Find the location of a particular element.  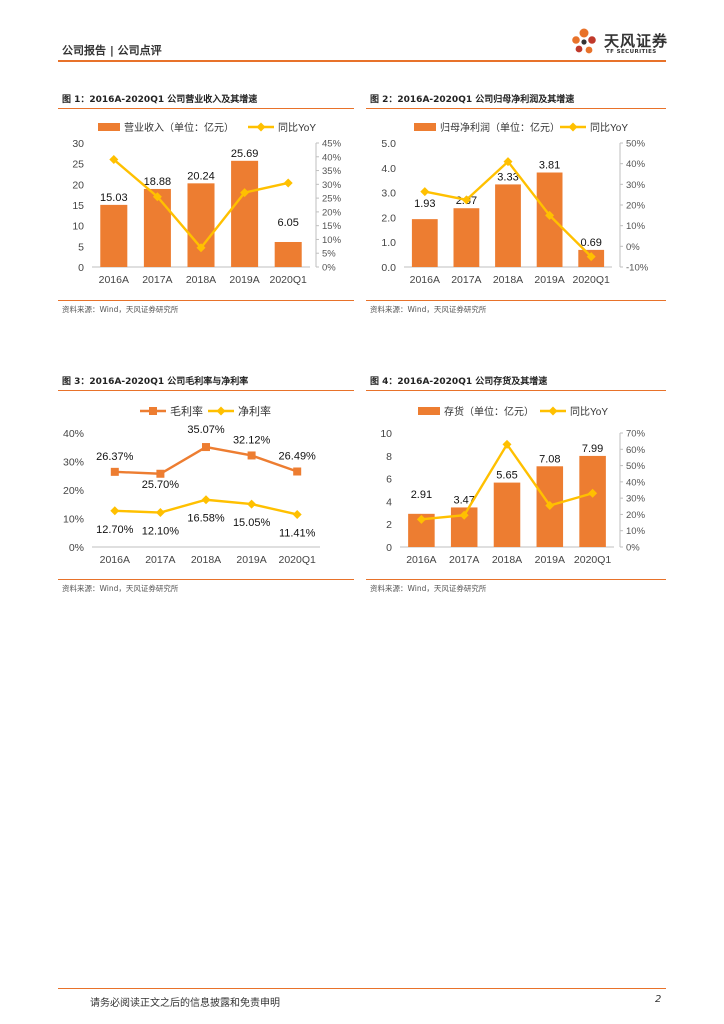

right-axis-tick-label: -10% is located at coordinates (637, 268).